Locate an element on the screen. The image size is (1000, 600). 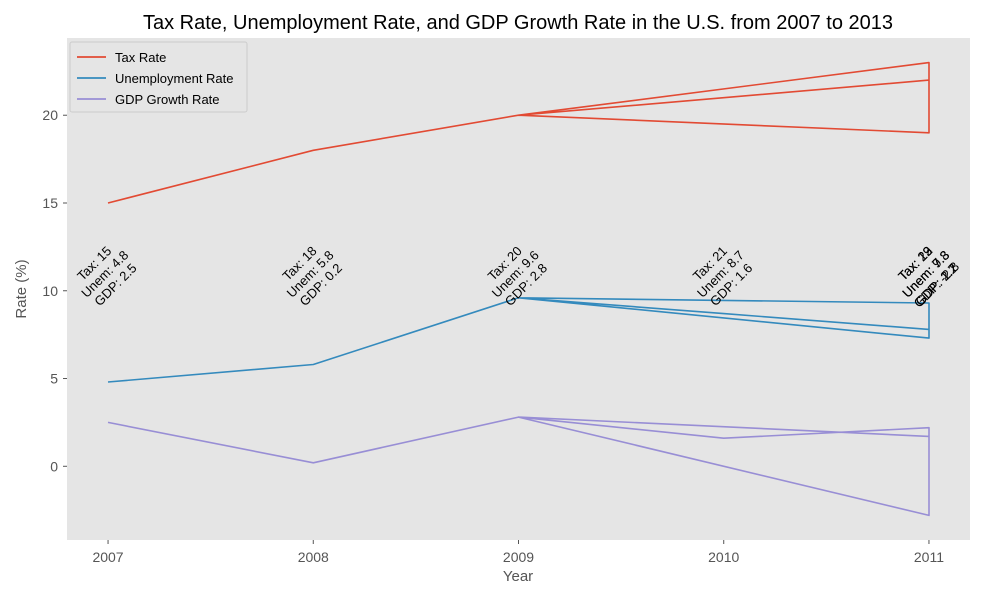
x-tick-label: 2009 is located at coordinates (518, 557).